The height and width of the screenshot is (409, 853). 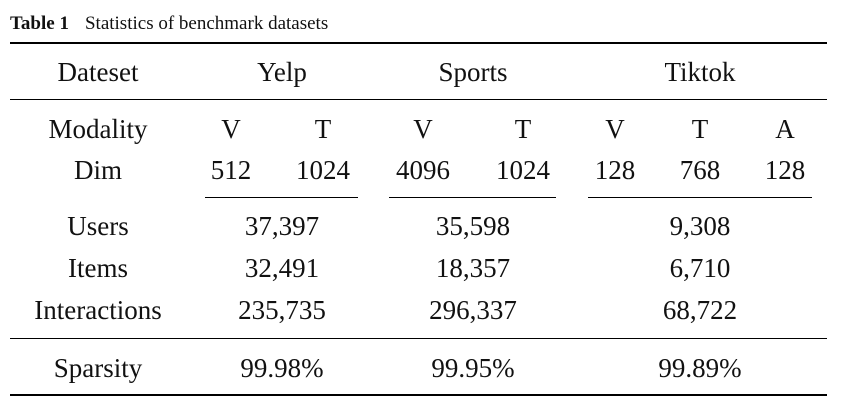 What do you see at coordinates (282, 368) in the screenshot?
I see `sparsity-yelp: 99.98%` at bounding box center [282, 368].